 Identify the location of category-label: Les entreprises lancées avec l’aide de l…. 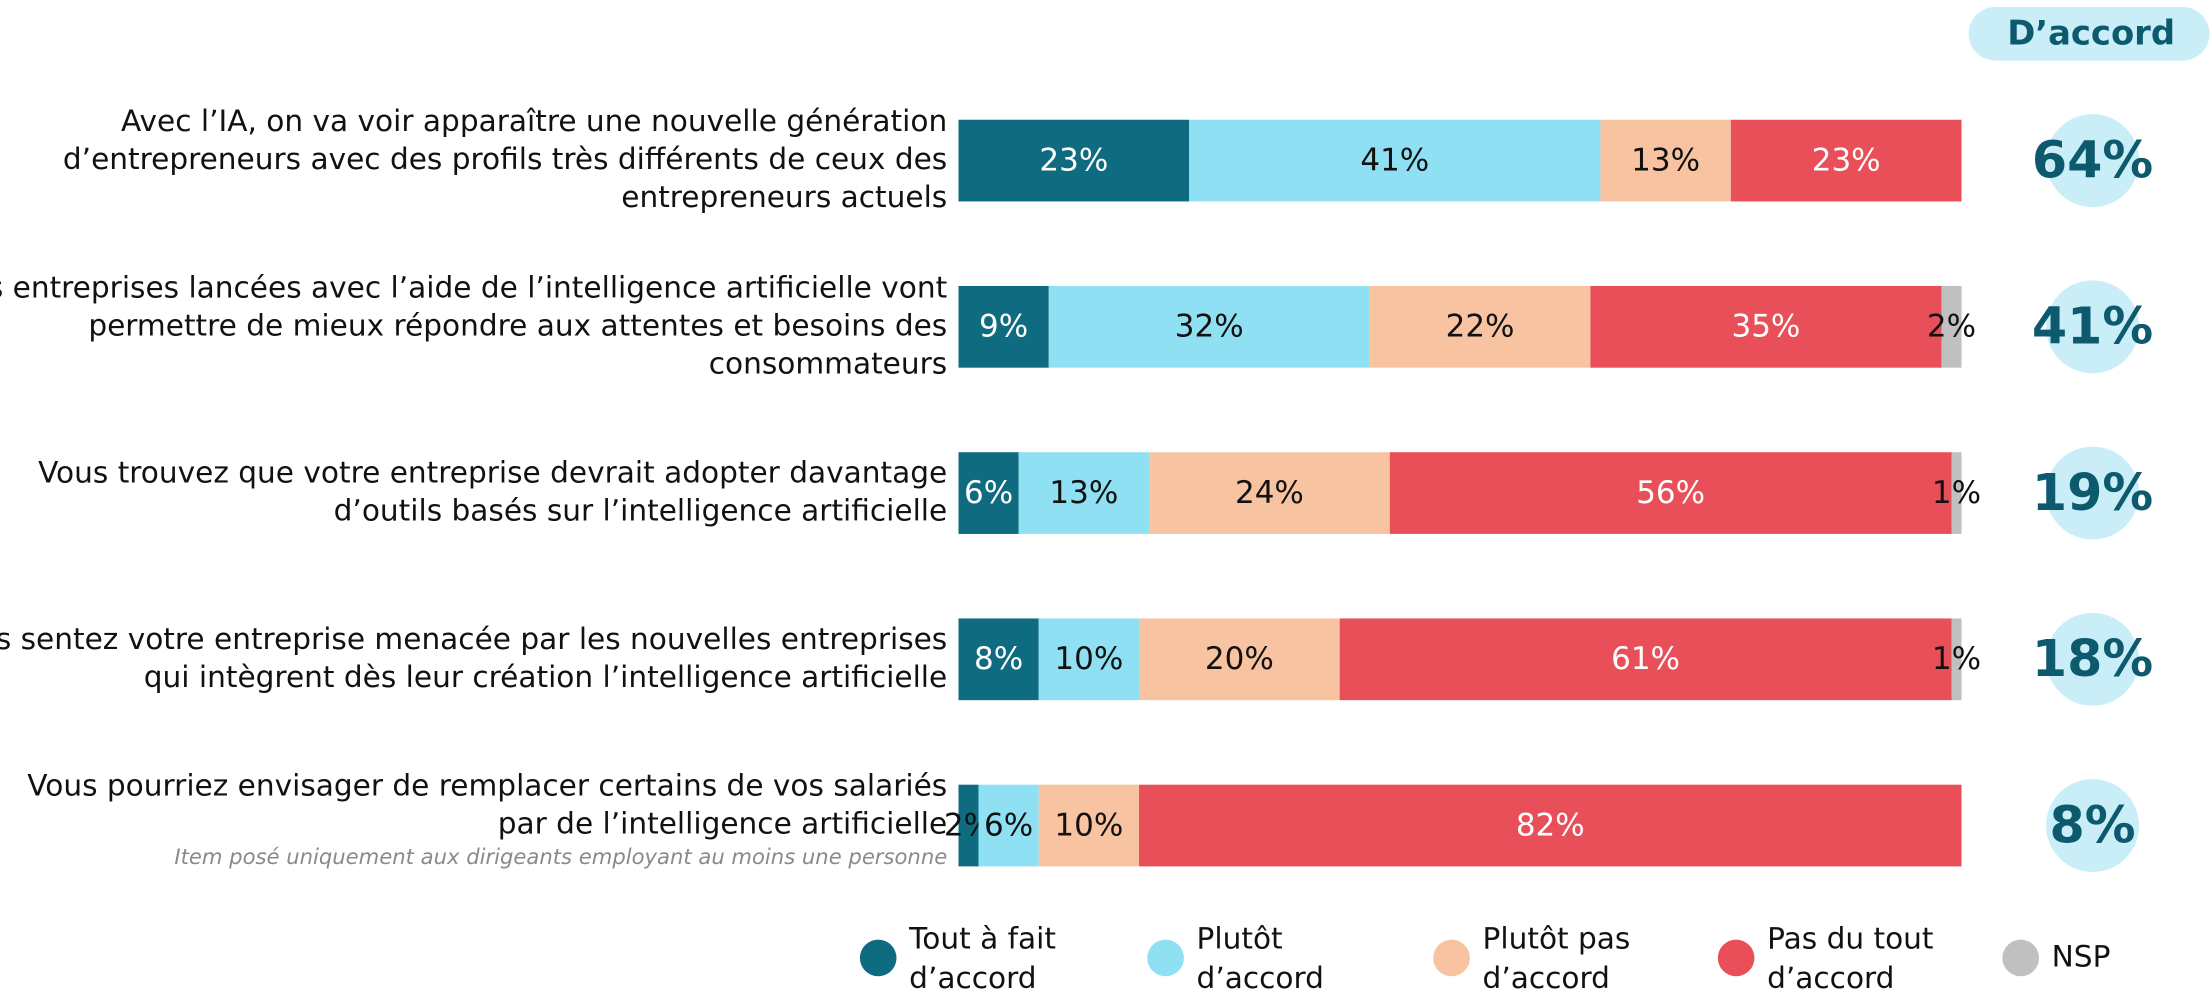
(473, 287).